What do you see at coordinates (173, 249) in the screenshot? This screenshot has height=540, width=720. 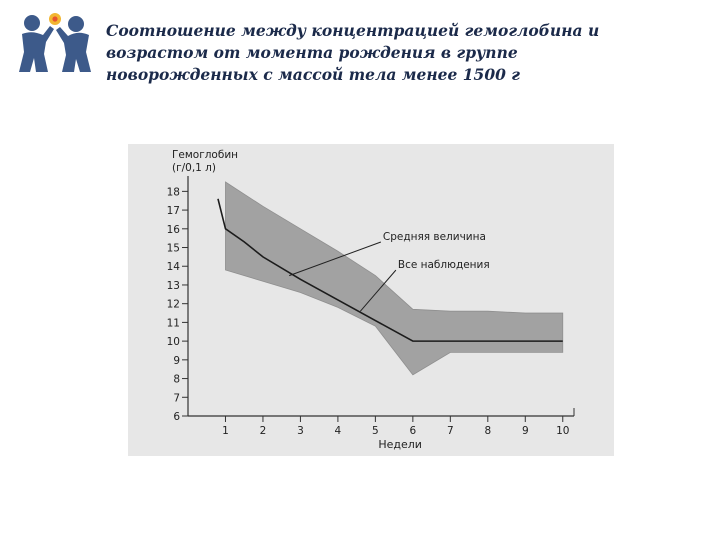 I see `y-tick-label-15: 15` at bounding box center [173, 249].